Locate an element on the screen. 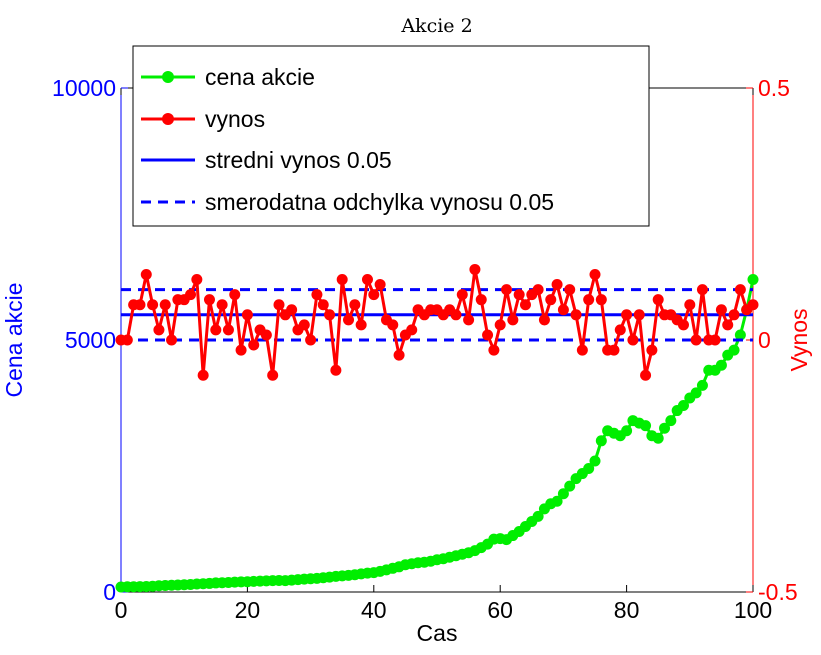  legend-entry-std: smerodatna odchylka vynosu 0.05 is located at coordinates (347, 202).